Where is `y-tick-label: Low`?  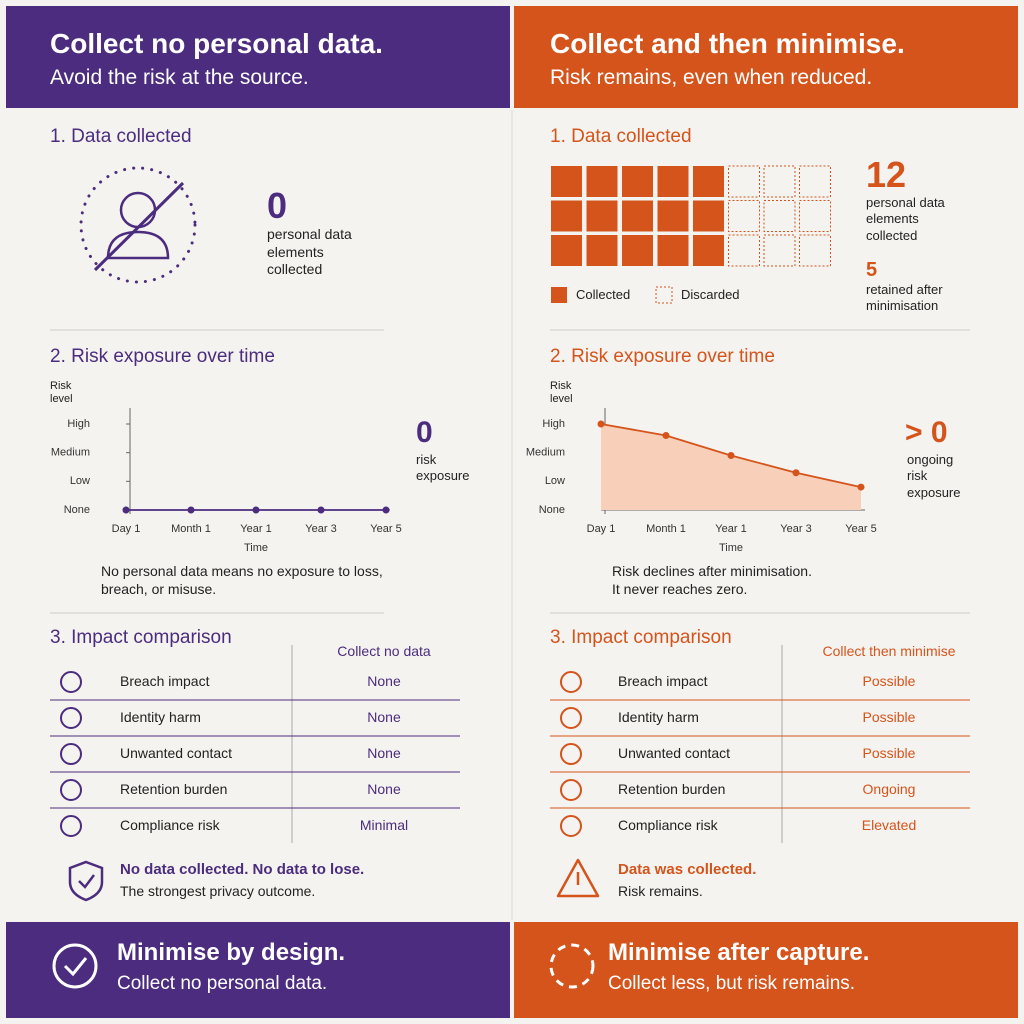
y-tick-label: Low is located at coordinates (80, 481).